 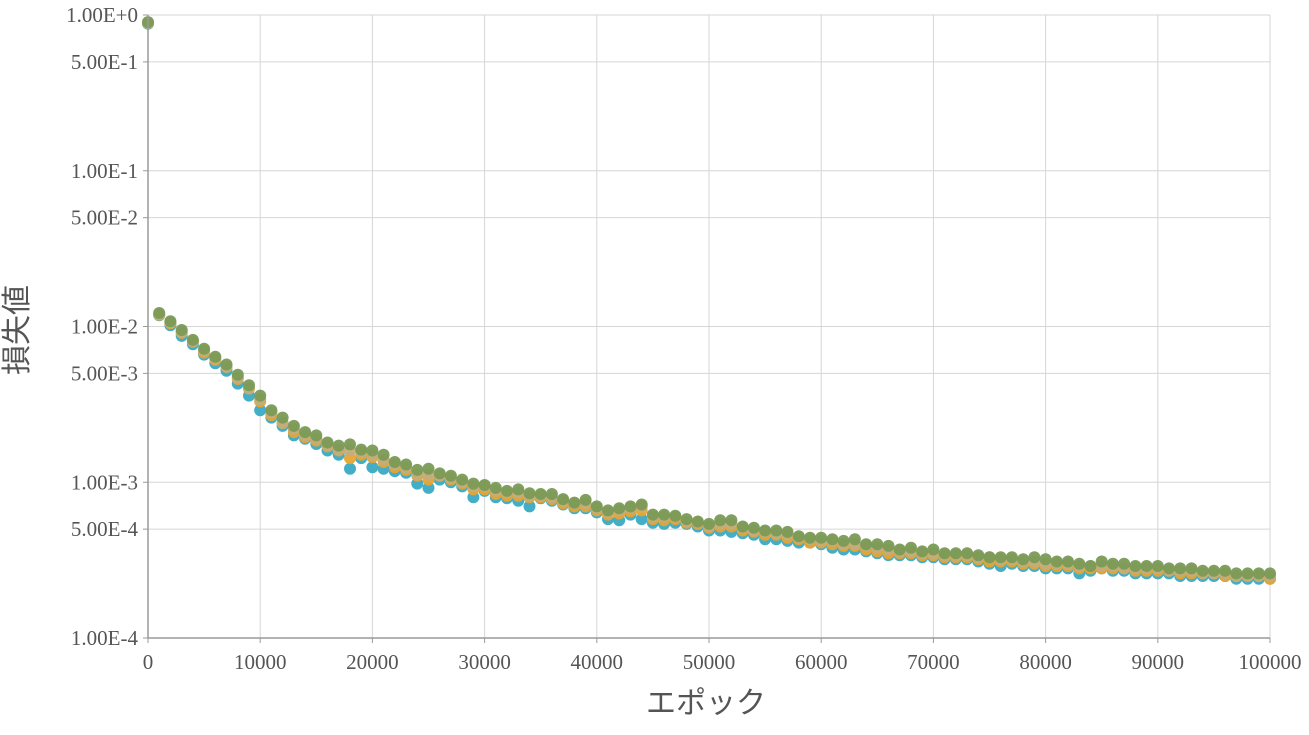 What do you see at coordinates (102, 15) in the screenshot?
I see `y-tick-label: 1.00E+0` at bounding box center [102, 15].